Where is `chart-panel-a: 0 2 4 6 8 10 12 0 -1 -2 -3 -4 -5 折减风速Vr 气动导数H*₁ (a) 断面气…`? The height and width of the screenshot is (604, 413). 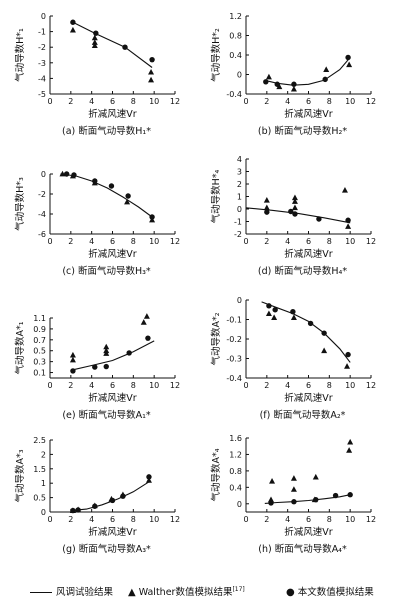 chart-panel-a: 0 2 4 6 8 10 12 0 -1 -2 -3 -4 -5 折减风速Vr 气动导数H*₁ (a) 断面气… is located at coordinates (97, 74).